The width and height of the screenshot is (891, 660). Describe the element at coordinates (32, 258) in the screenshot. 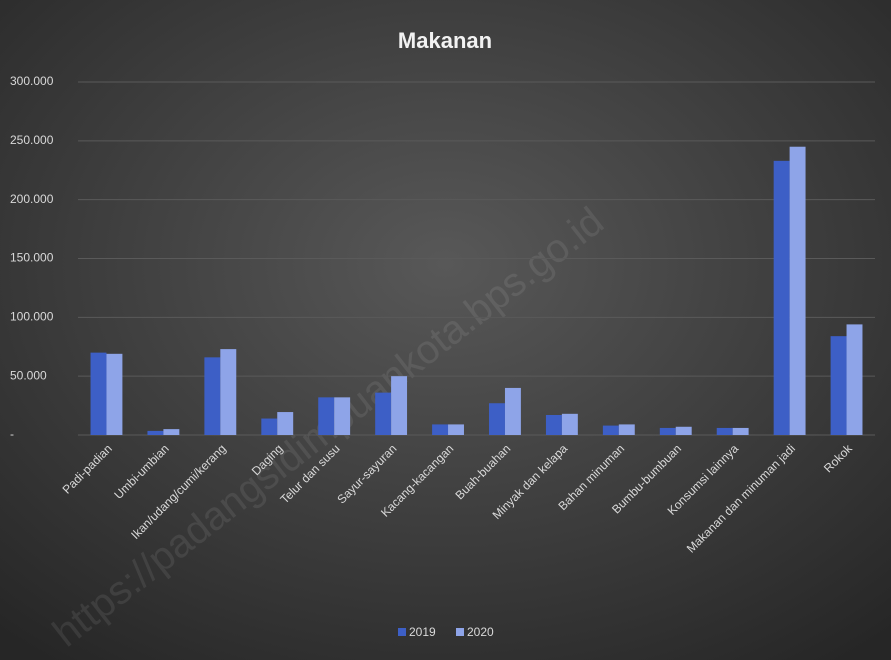

I see `y-tick-label: 150.000` at that location.